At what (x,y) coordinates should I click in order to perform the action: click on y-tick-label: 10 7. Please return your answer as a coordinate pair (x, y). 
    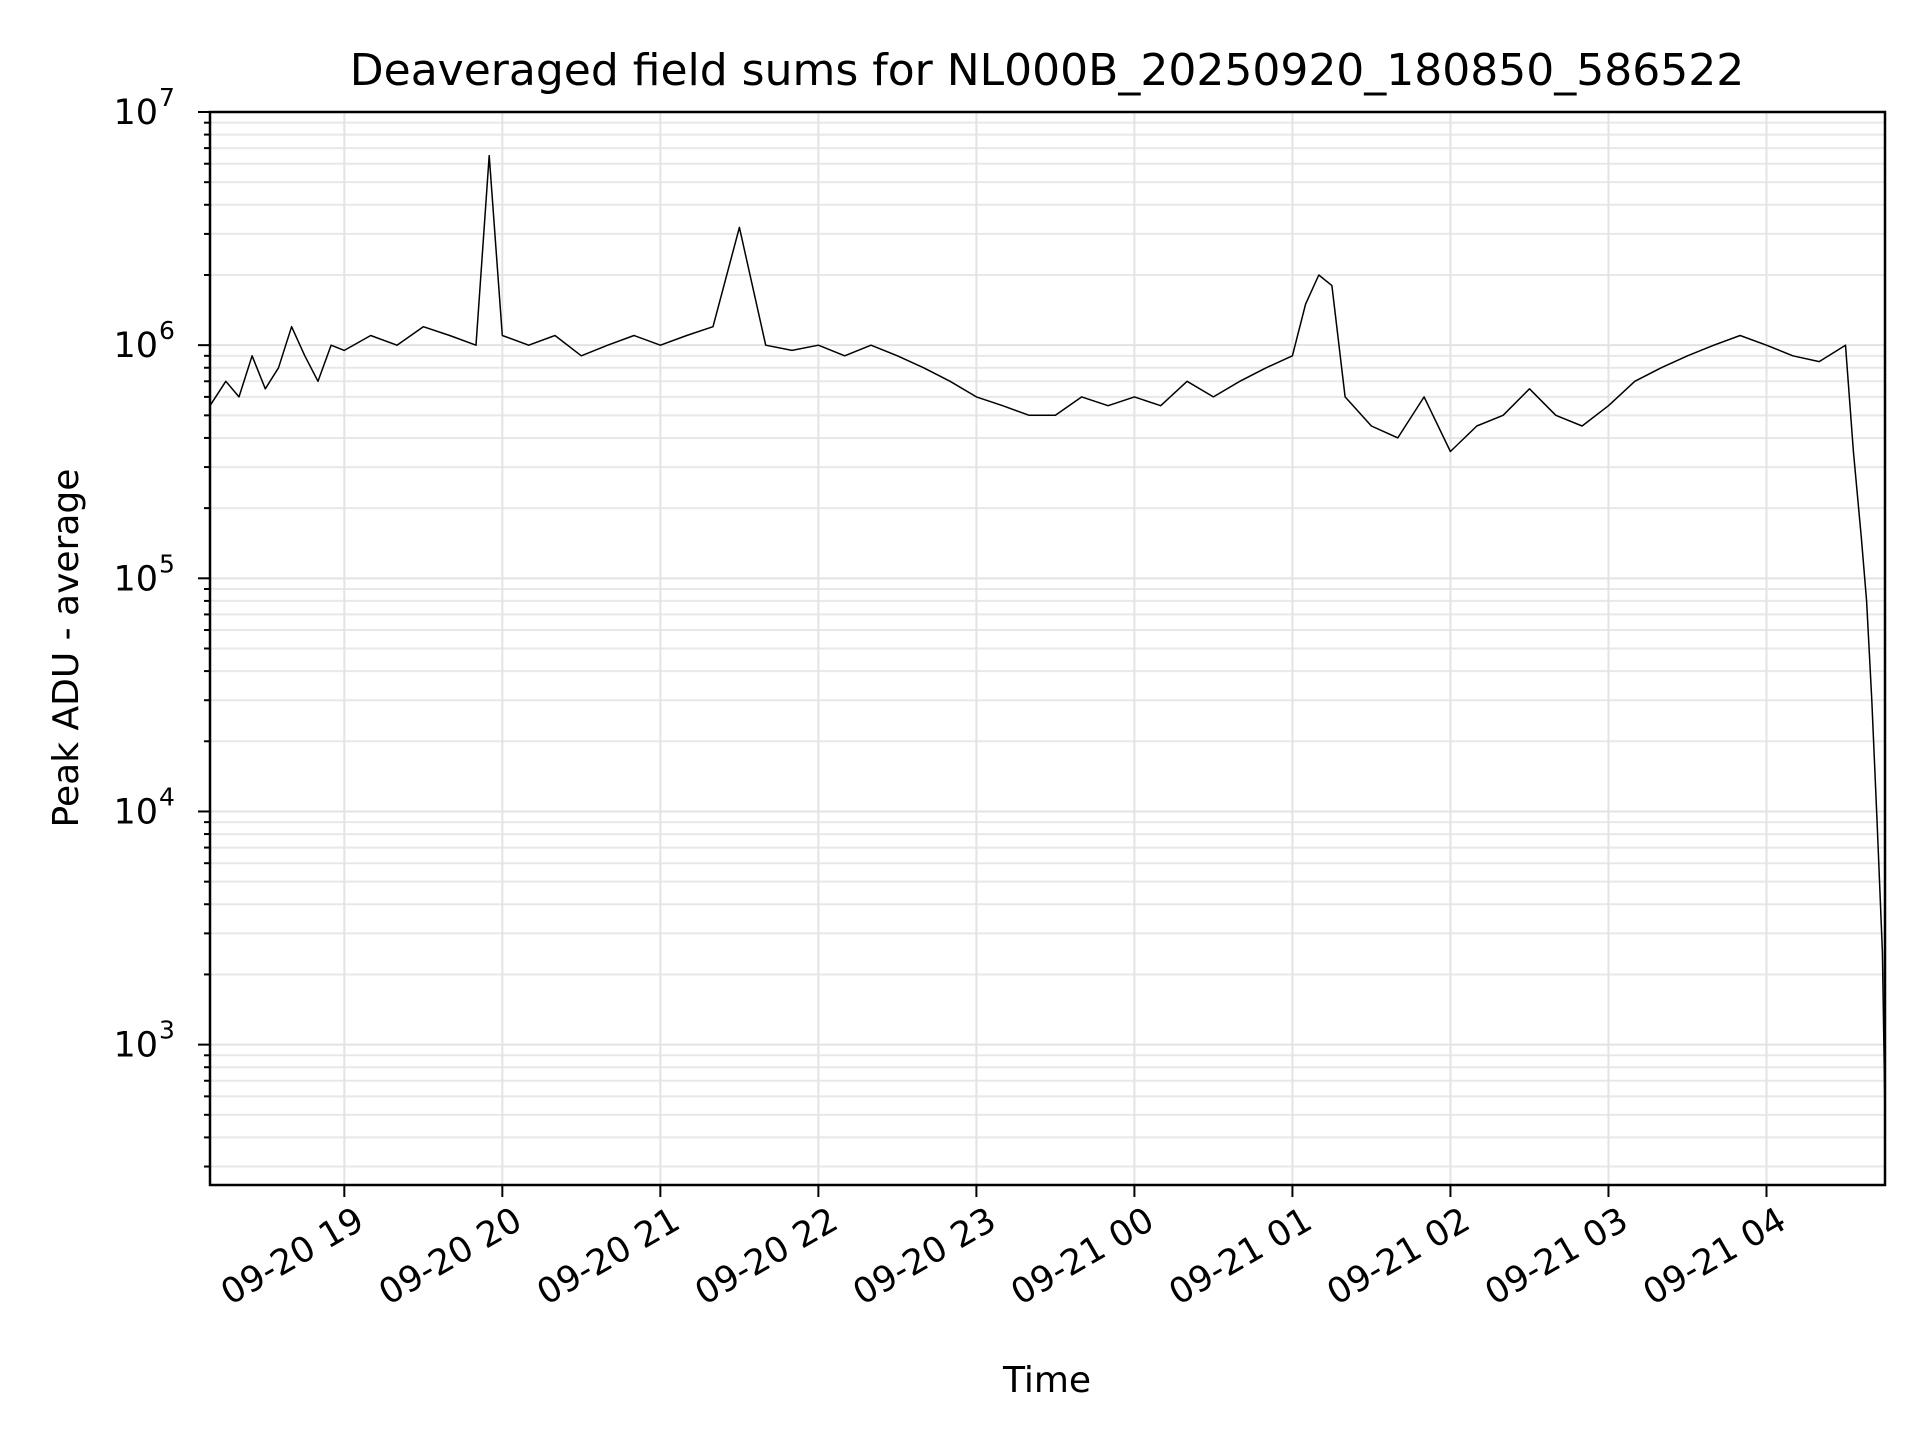
    Looking at the image, I should click on (143, 108).